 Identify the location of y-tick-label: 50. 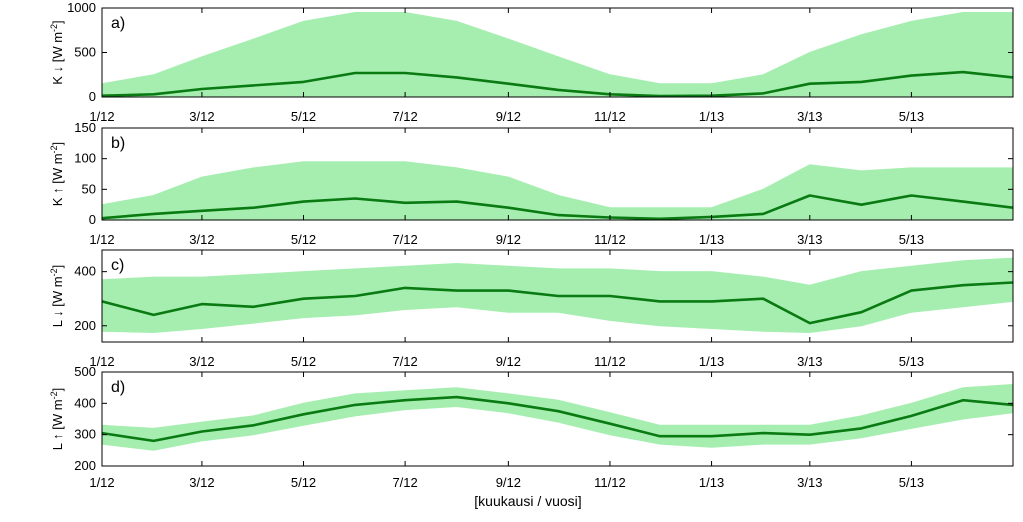
(89, 188).